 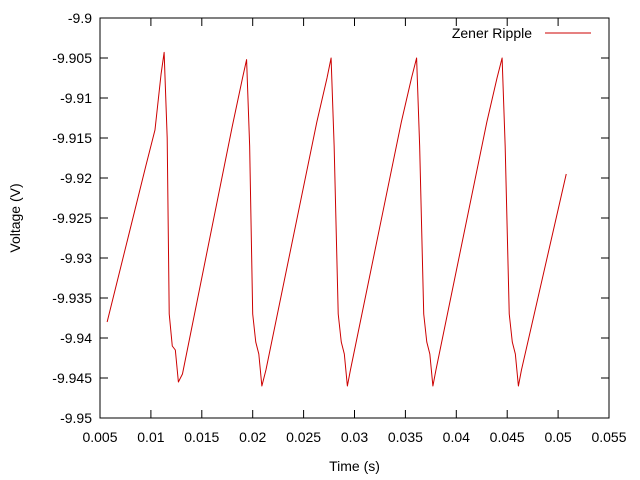 I want to click on x-tick-label: 0.05, so click(x=557, y=437).